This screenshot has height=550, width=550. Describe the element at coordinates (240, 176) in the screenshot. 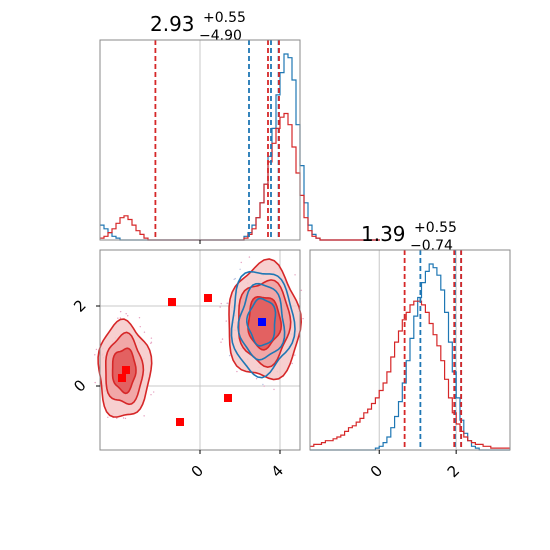

I see `param1-red-histogram` at that location.